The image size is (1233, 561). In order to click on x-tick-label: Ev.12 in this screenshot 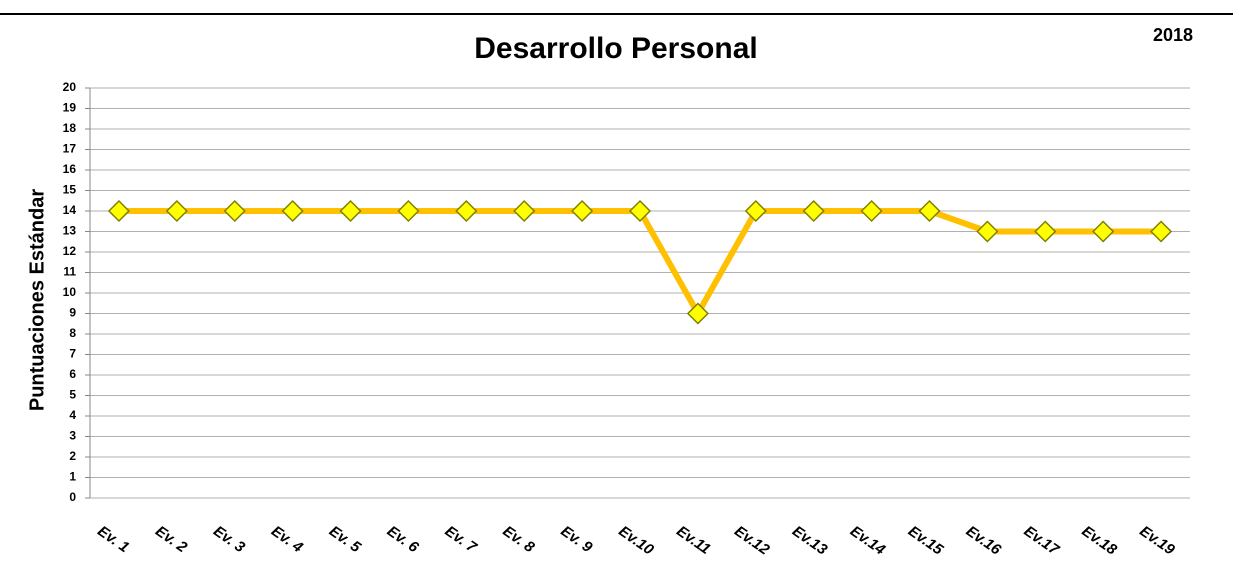, I will do `click(752, 541)`.